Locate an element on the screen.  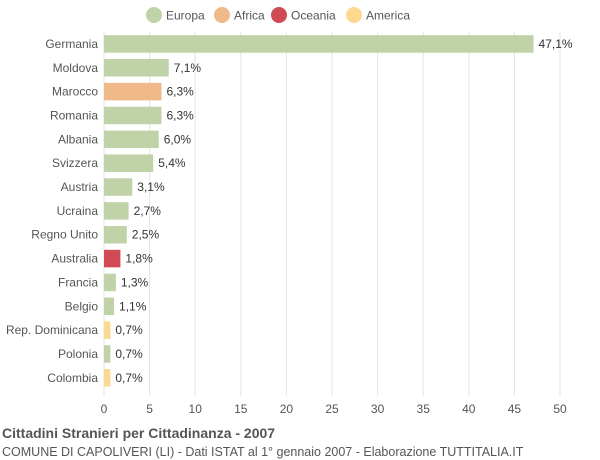
bar-australia is located at coordinates (112, 258).